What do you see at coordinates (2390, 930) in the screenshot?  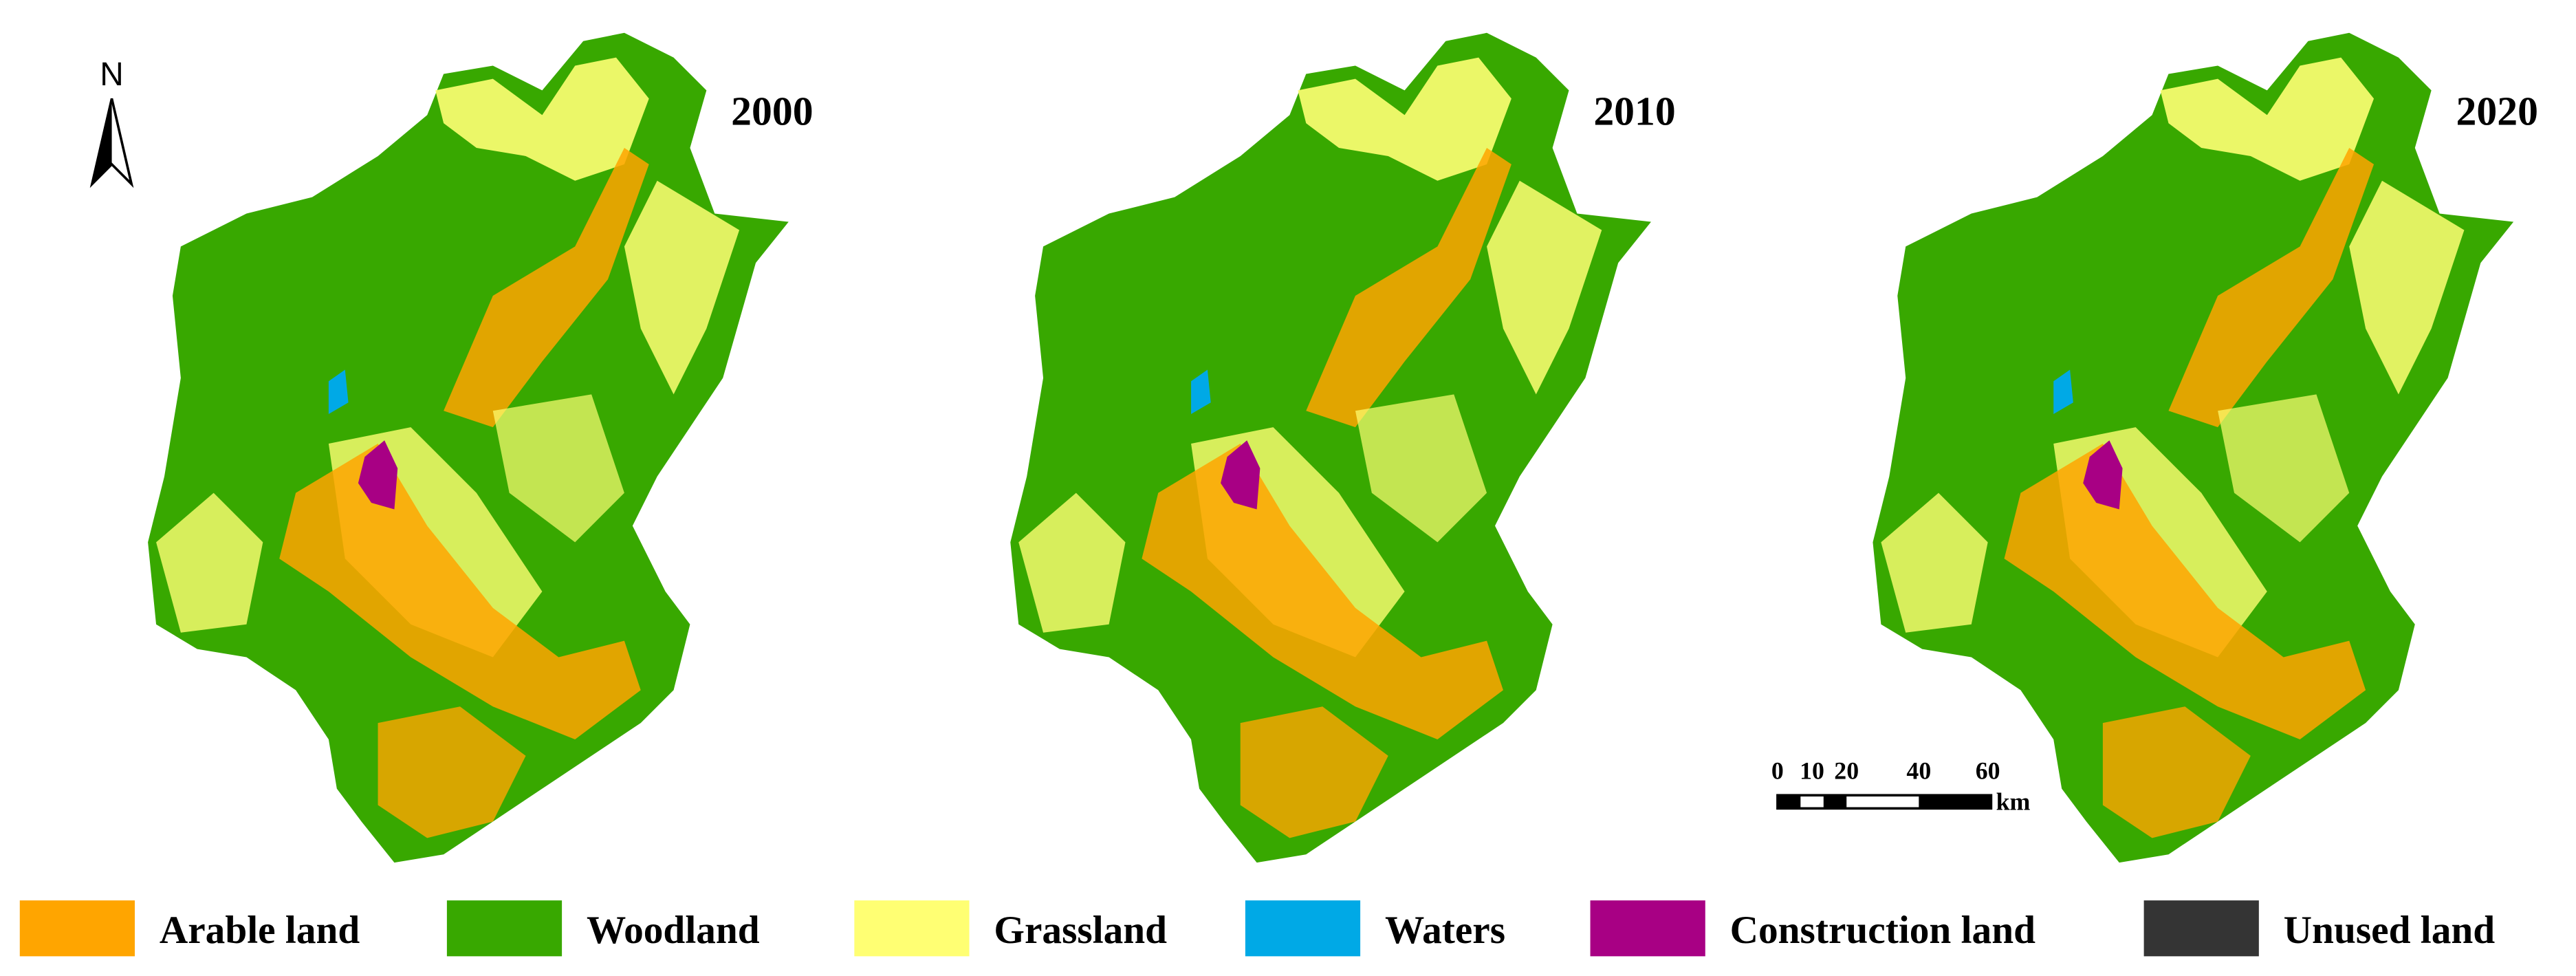 I see `legend-label: Unused land` at bounding box center [2390, 930].